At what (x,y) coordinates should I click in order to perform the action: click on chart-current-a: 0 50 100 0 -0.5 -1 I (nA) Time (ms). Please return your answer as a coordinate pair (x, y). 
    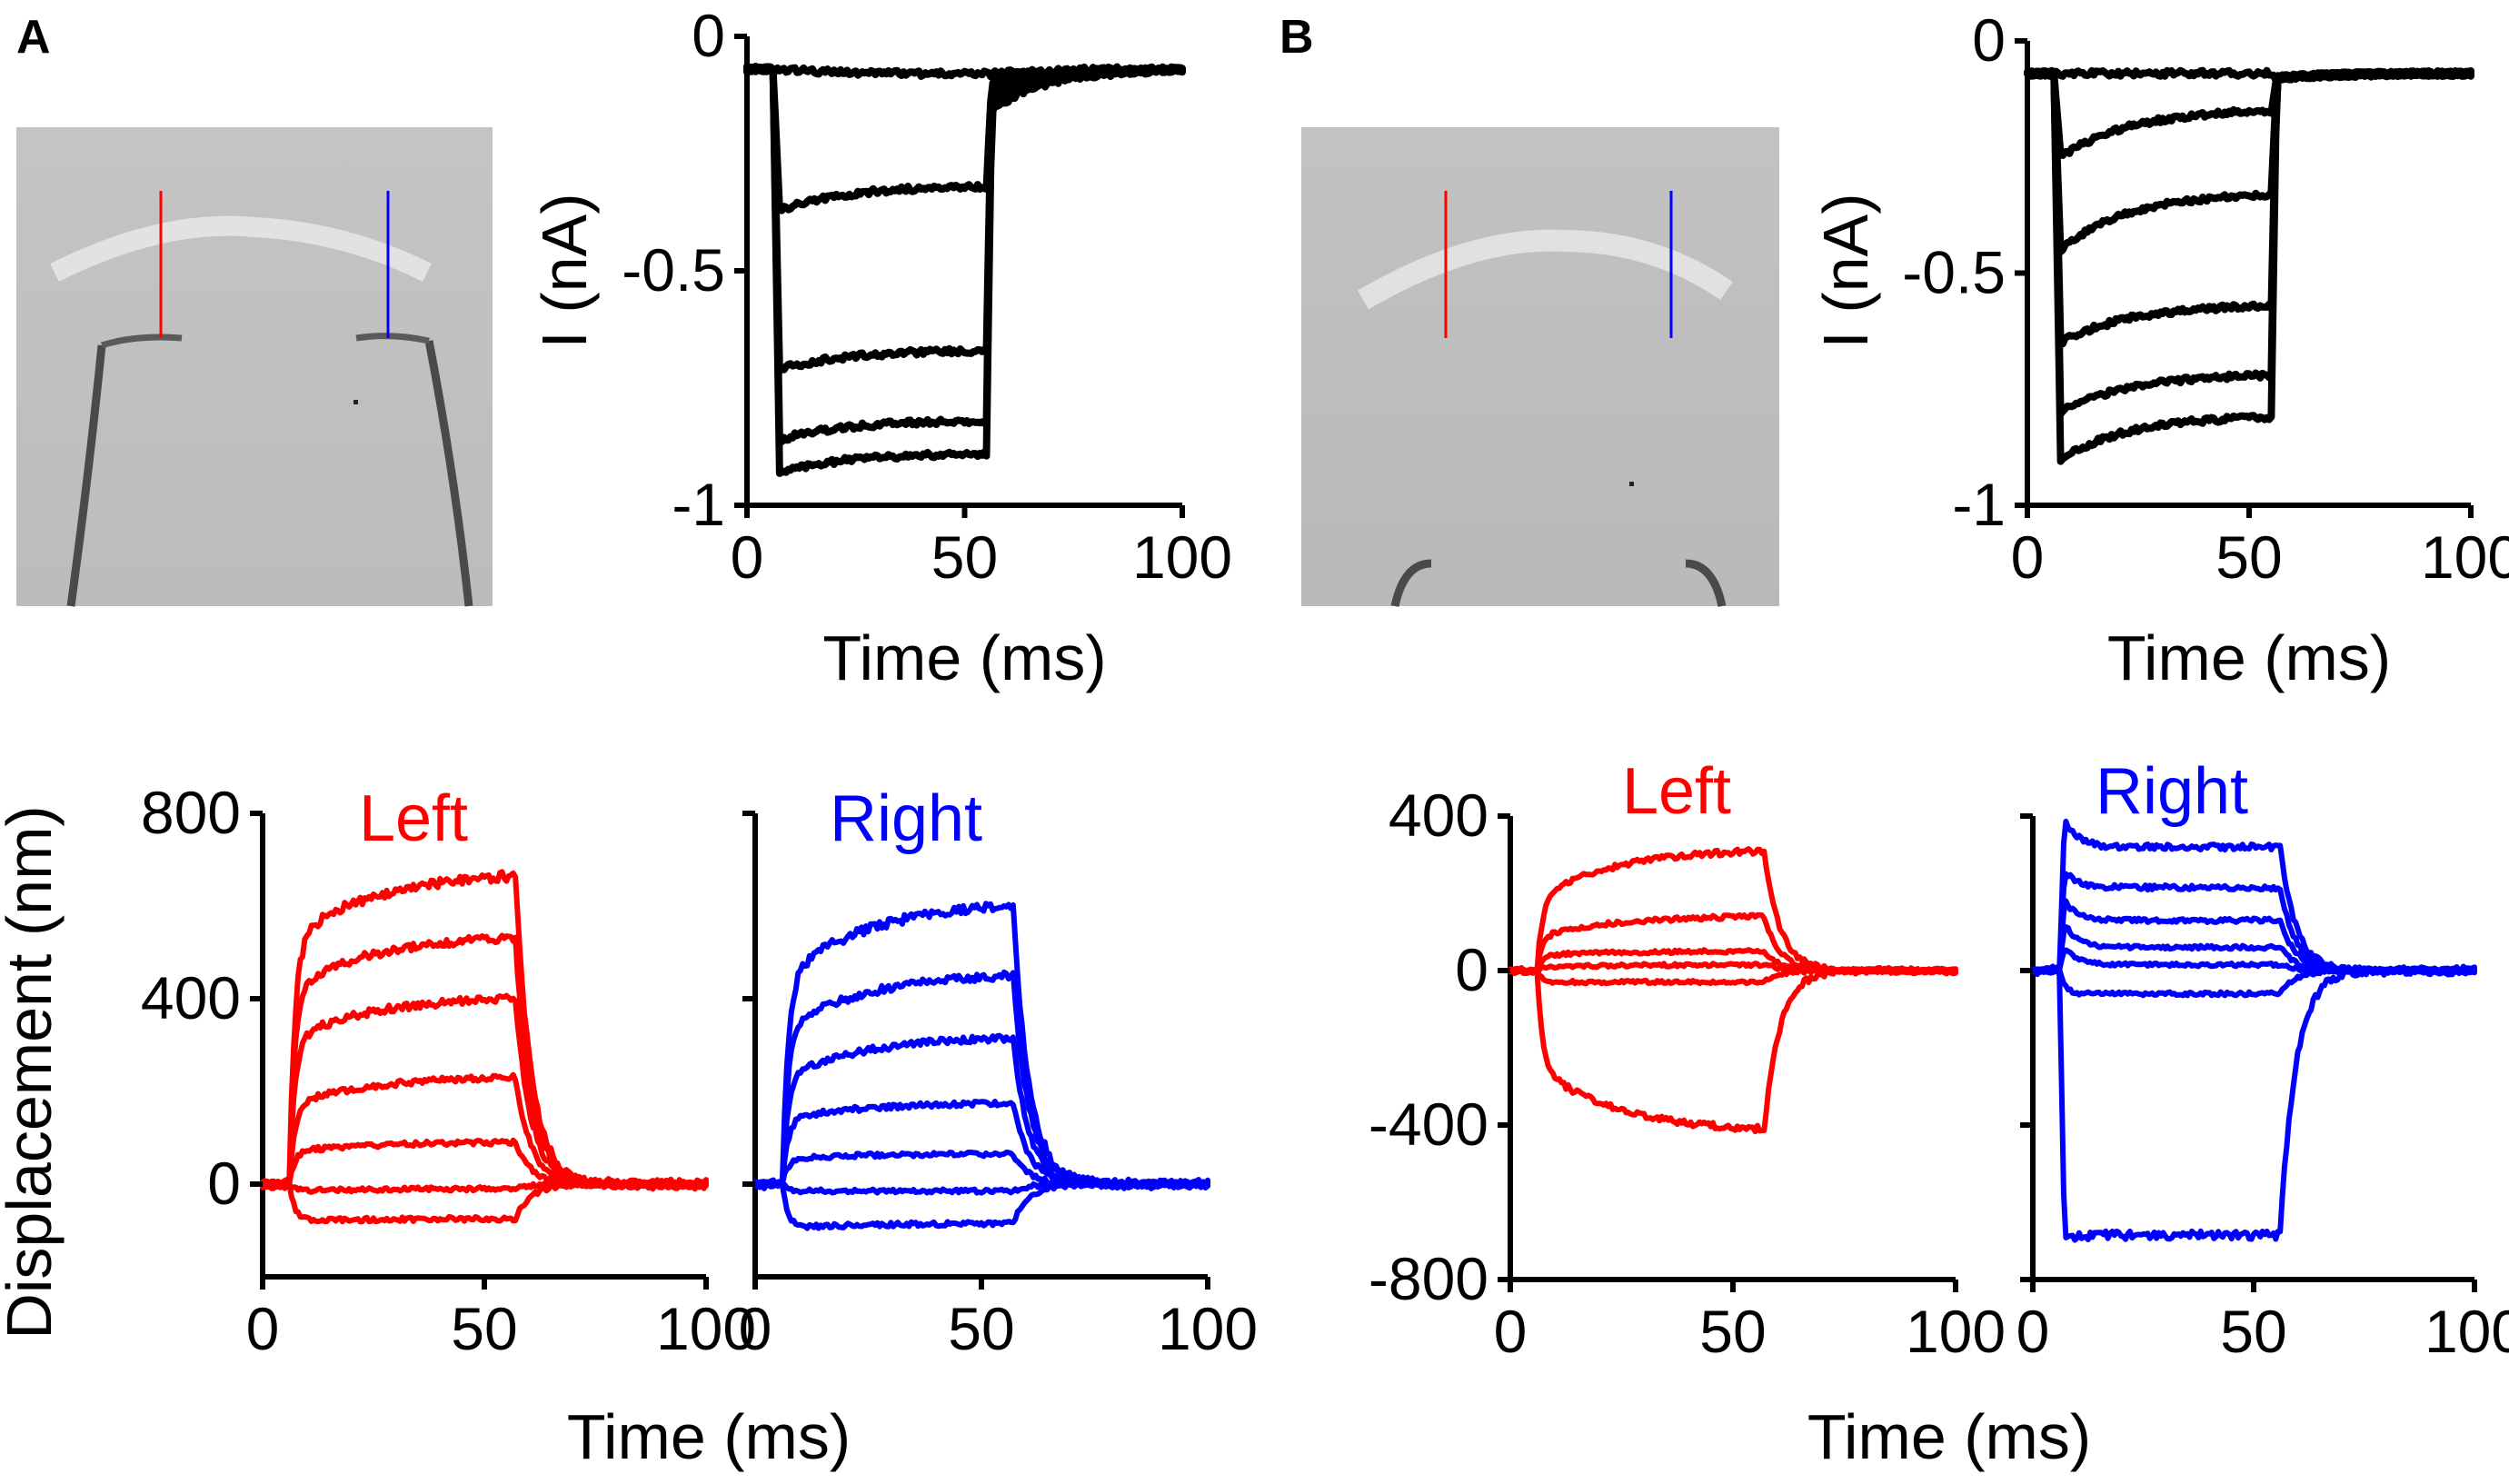
    Looking at the image, I should click on (880, 347).